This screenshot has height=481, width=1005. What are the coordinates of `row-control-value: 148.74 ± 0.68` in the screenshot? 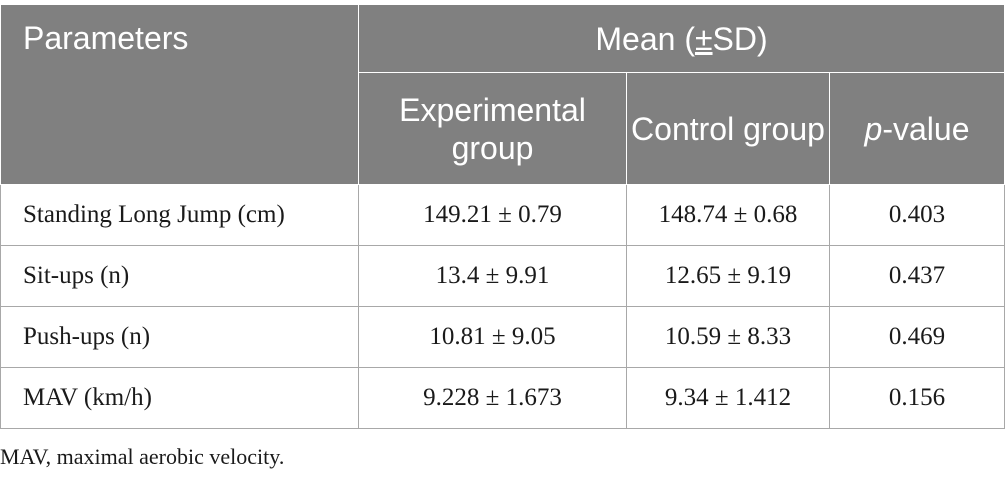 It's located at (728, 215).